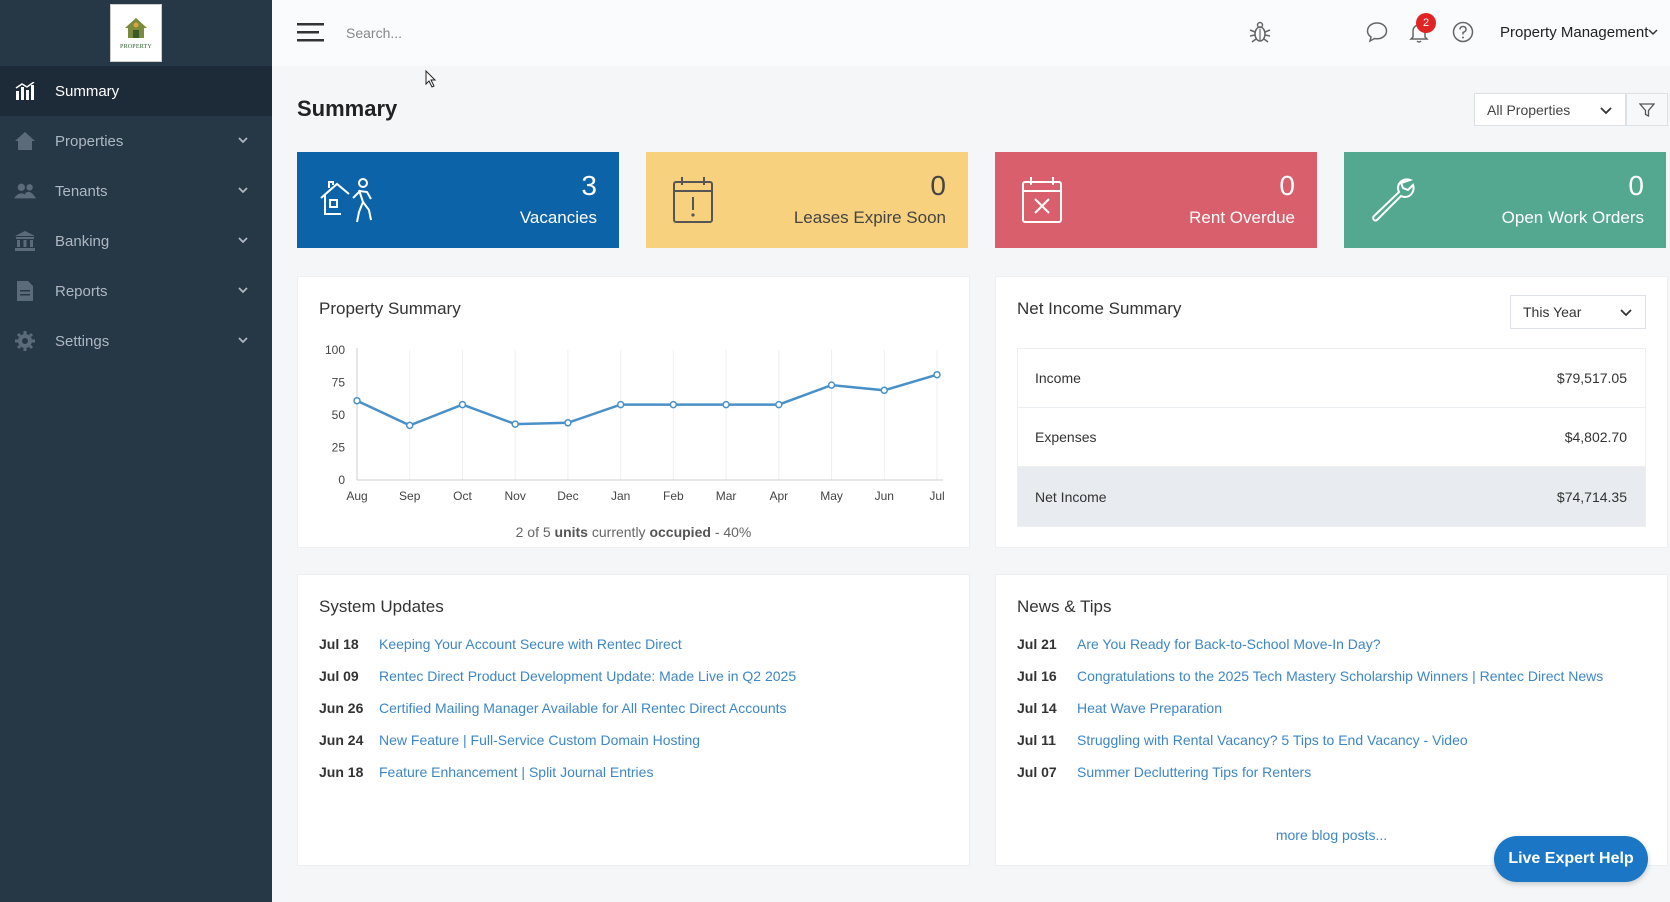  What do you see at coordinates (589, 185) in the screenshot?
I see `stat-value: 3` at bounding box center [589, 185].